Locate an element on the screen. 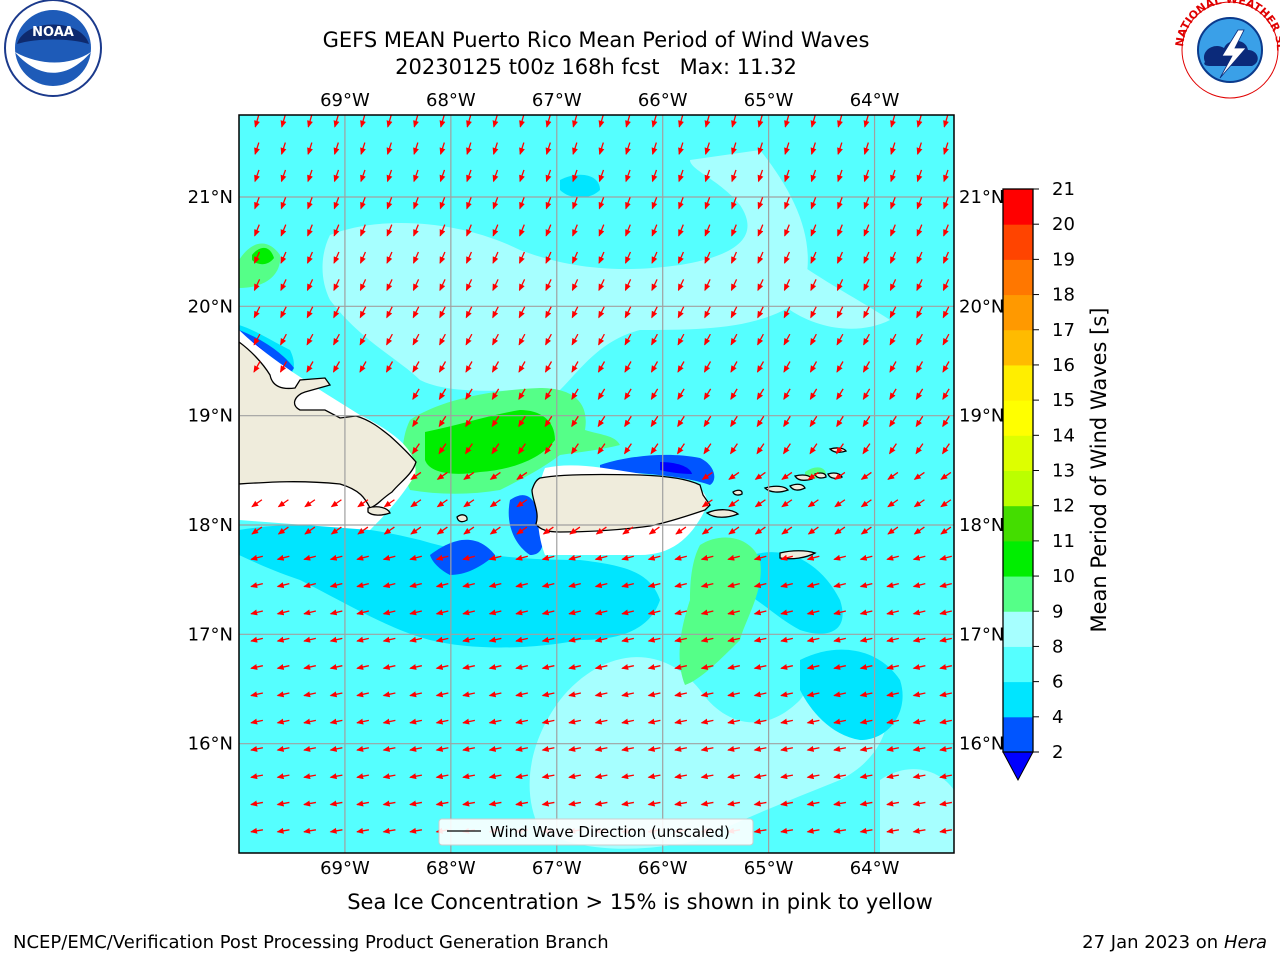  field-band-4-6-southeast is located at coordinates (851, 694).